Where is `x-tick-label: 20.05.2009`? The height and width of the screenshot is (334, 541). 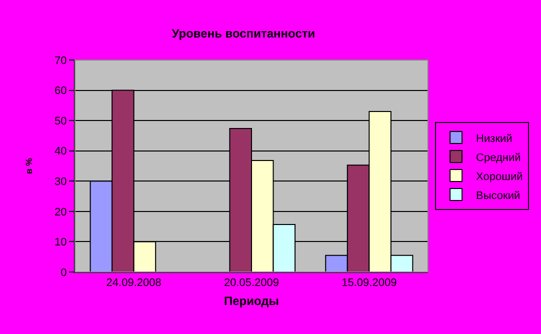 x-tick-label: 20.05.2009 is located at coordinates (252, 283).